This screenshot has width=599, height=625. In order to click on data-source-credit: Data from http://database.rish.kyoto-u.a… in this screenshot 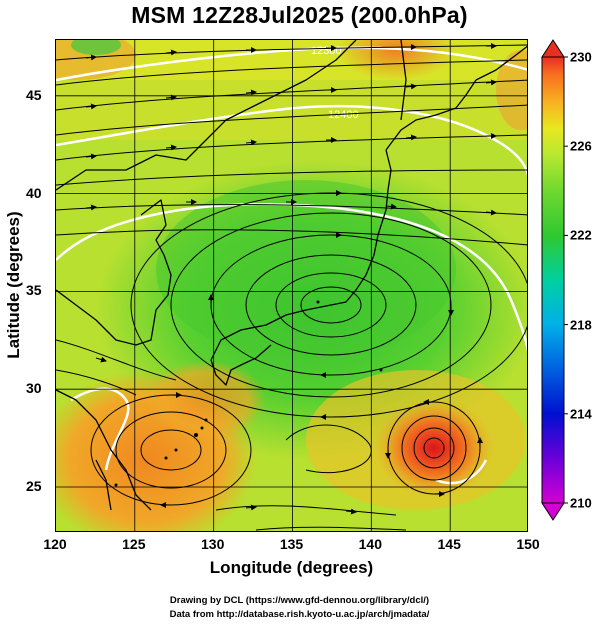, I will do `click(299, 614)`.